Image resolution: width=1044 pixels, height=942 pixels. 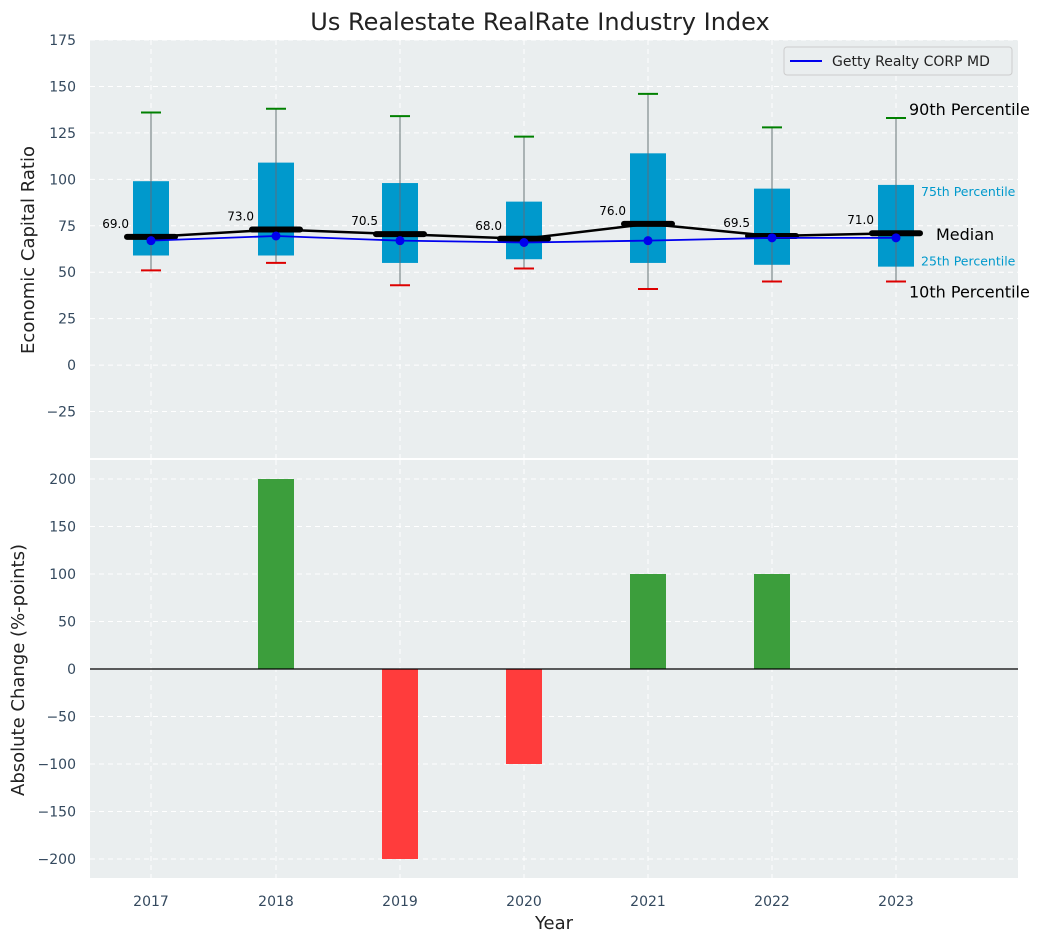 What do you see at coordinates (67, 623) in the screenshot?
I see `bottom-y-tick-label: 50` at bounding box center [67, 623].